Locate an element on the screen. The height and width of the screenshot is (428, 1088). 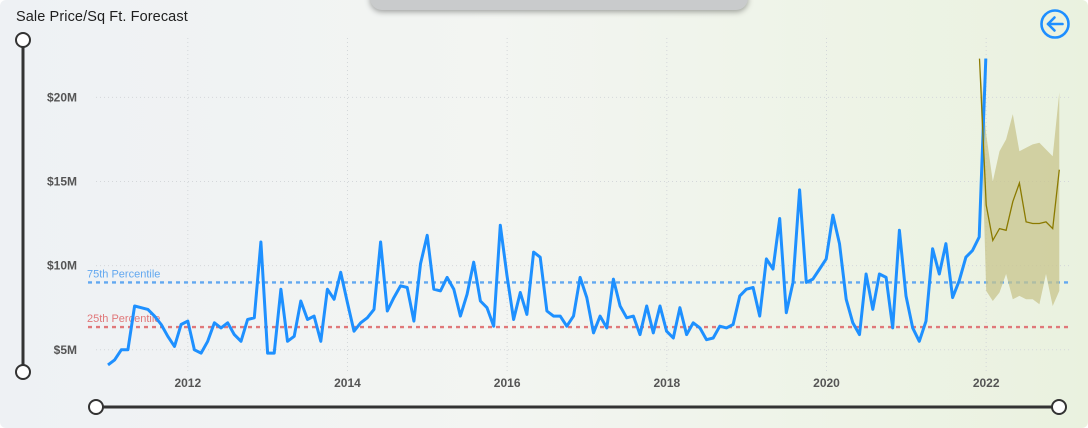
x-tick-label: 2014 is located at coordinates (347, 383).